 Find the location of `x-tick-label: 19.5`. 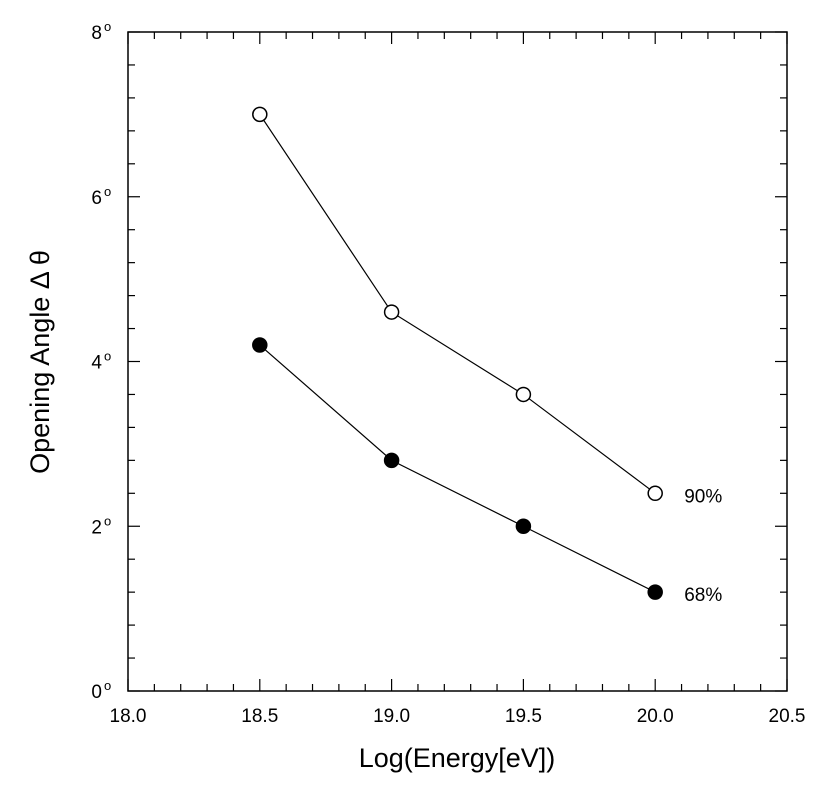

x-tick-label: 19.5 is located at coordinates (523, 716).